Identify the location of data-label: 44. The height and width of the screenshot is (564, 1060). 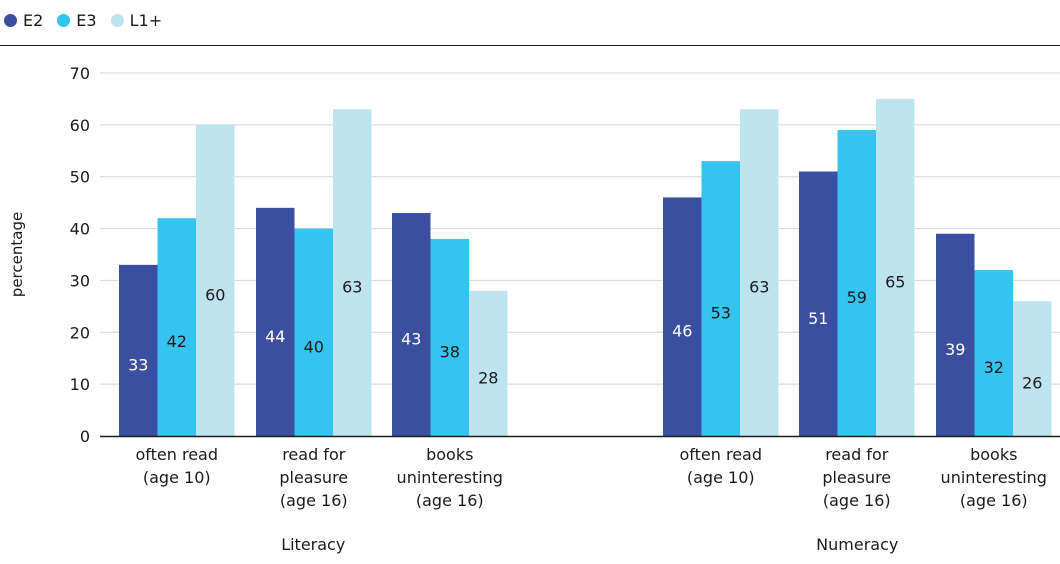
(275, 336).